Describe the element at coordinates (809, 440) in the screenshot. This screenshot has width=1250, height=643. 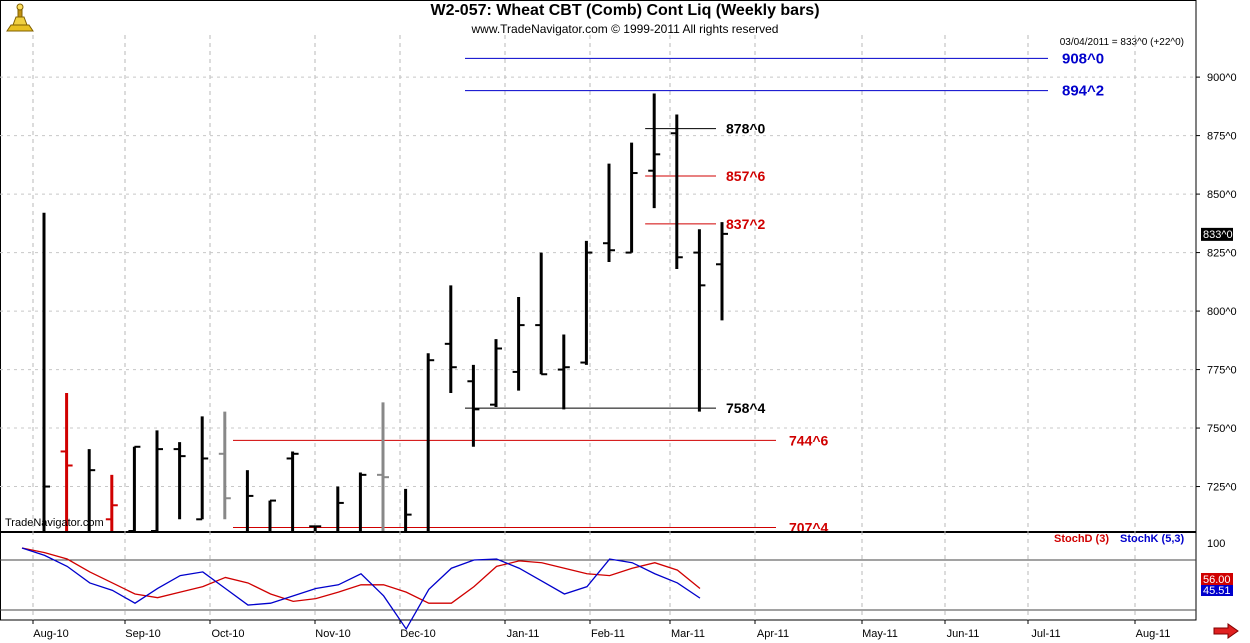
I see `level-label: 744^6` at that location.